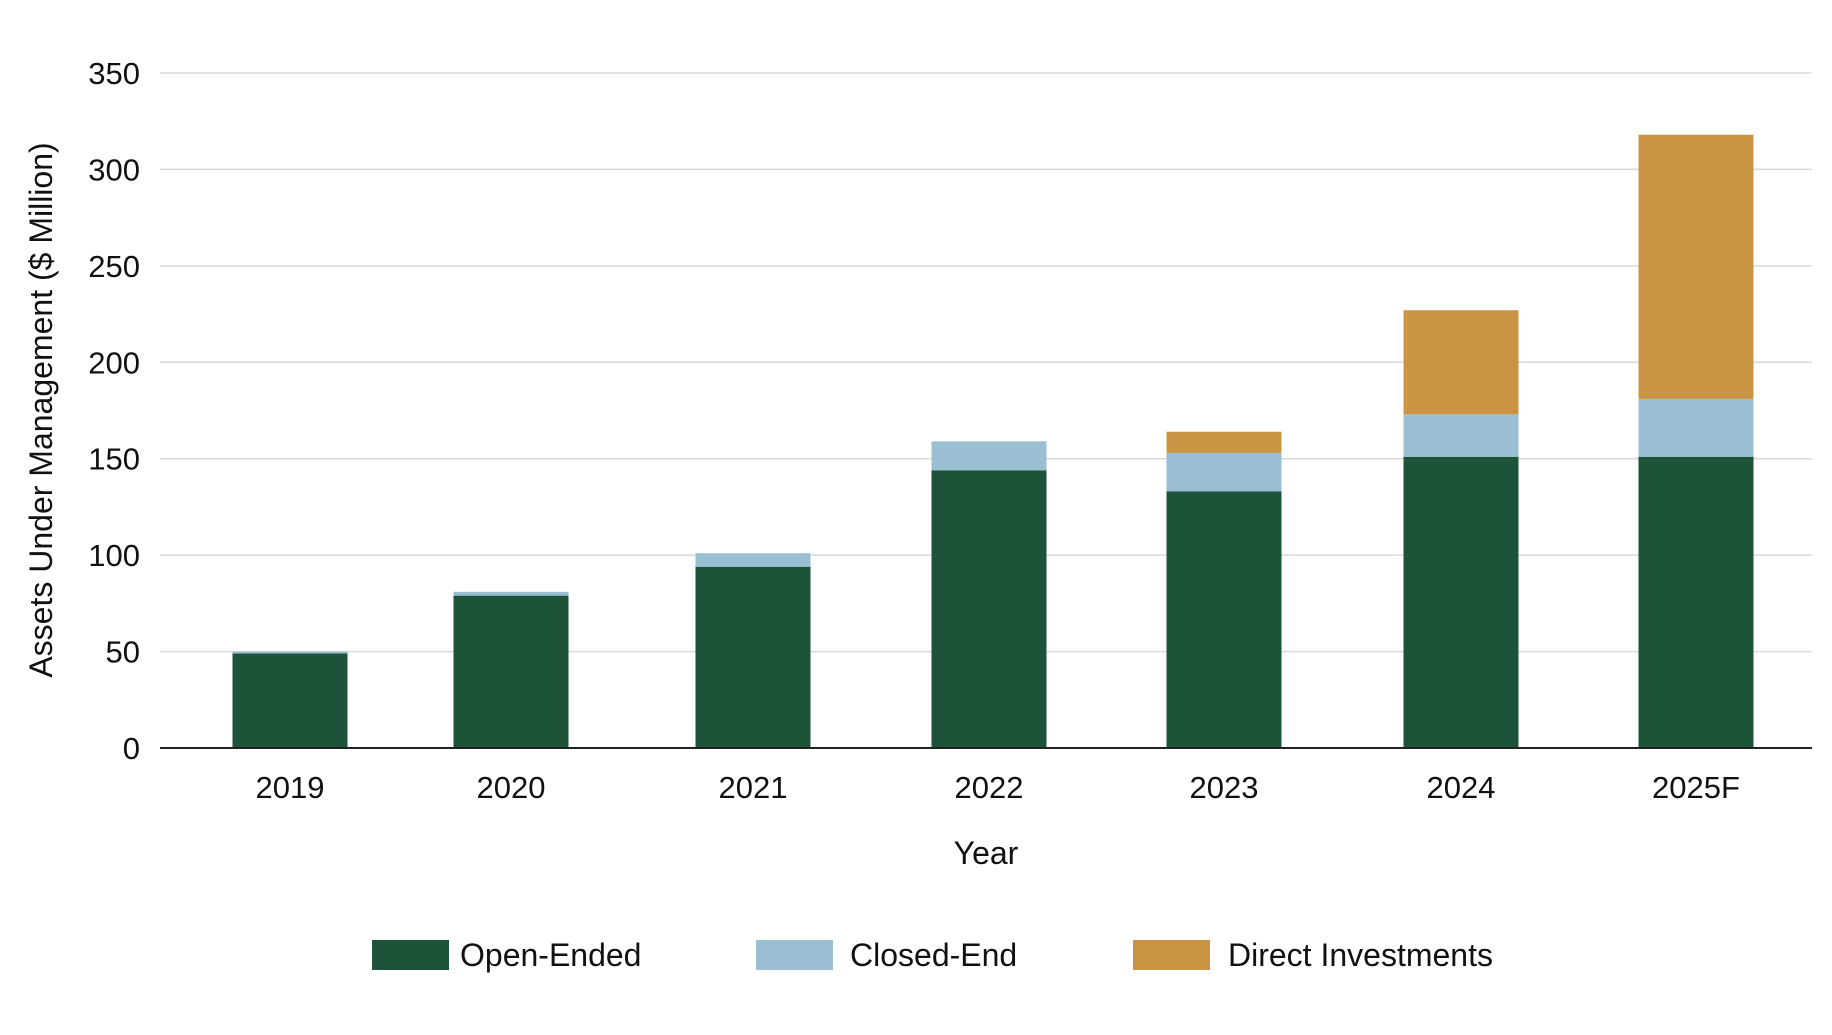  I want to click on legend: Open-Ended Closed-End Direct Investments, so click(932, 955).